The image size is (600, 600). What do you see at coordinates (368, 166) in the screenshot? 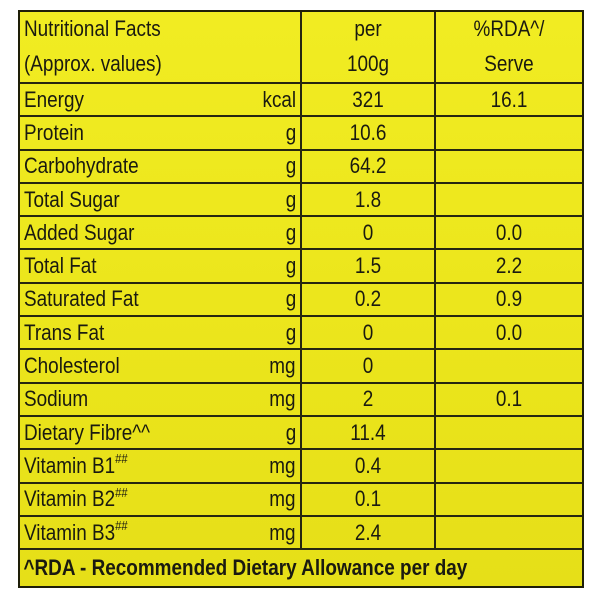
I see `per-100g-value: 64.2` at bounding box center [368, 166].